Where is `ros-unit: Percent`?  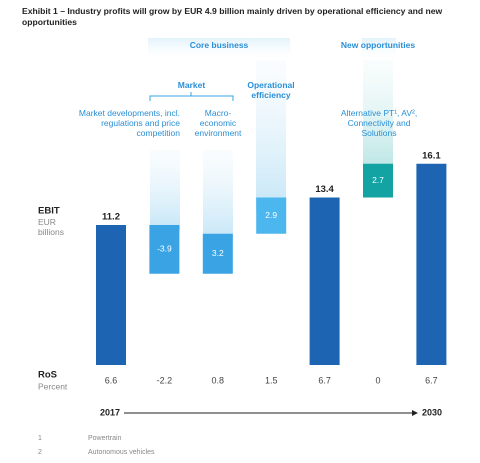 ros-unit: Percent is located at coordinates (53, 386).